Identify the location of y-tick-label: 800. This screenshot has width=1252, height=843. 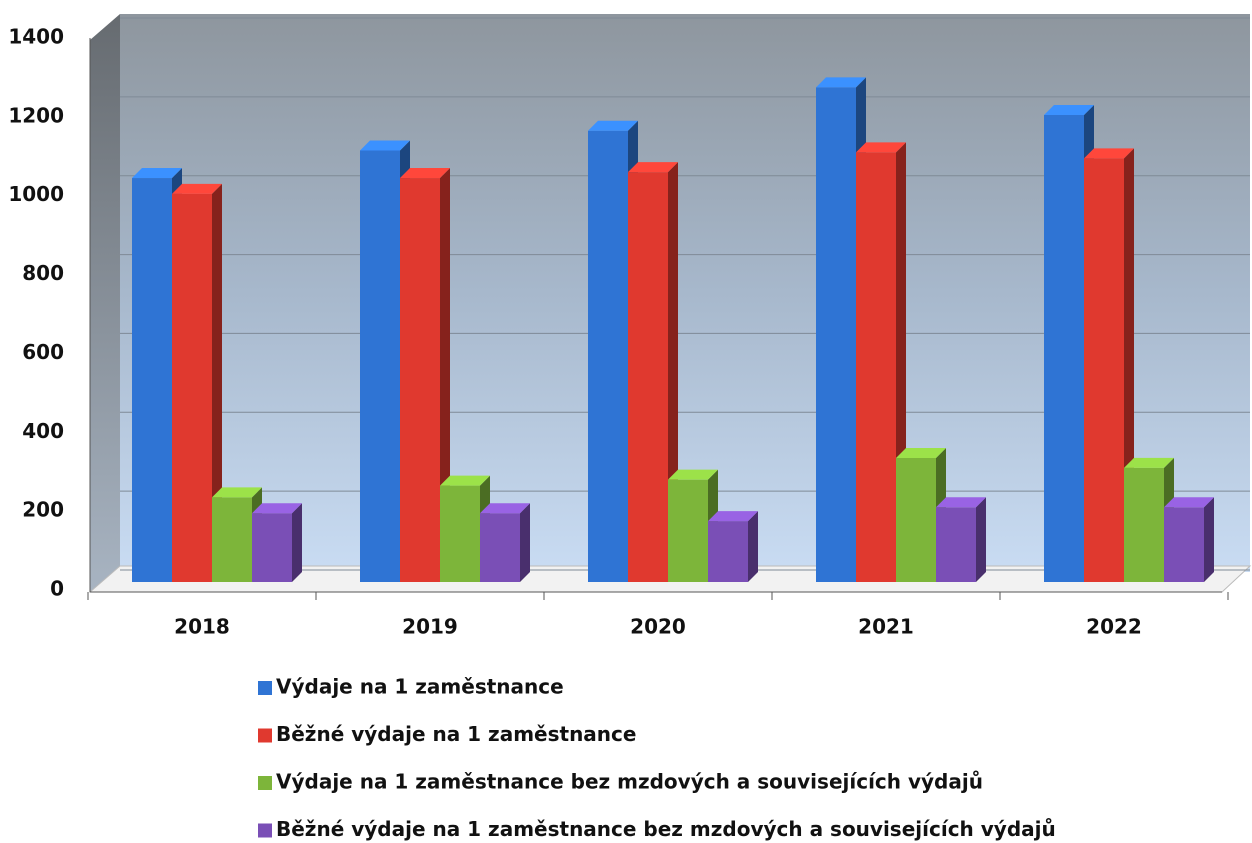
(43, 273).